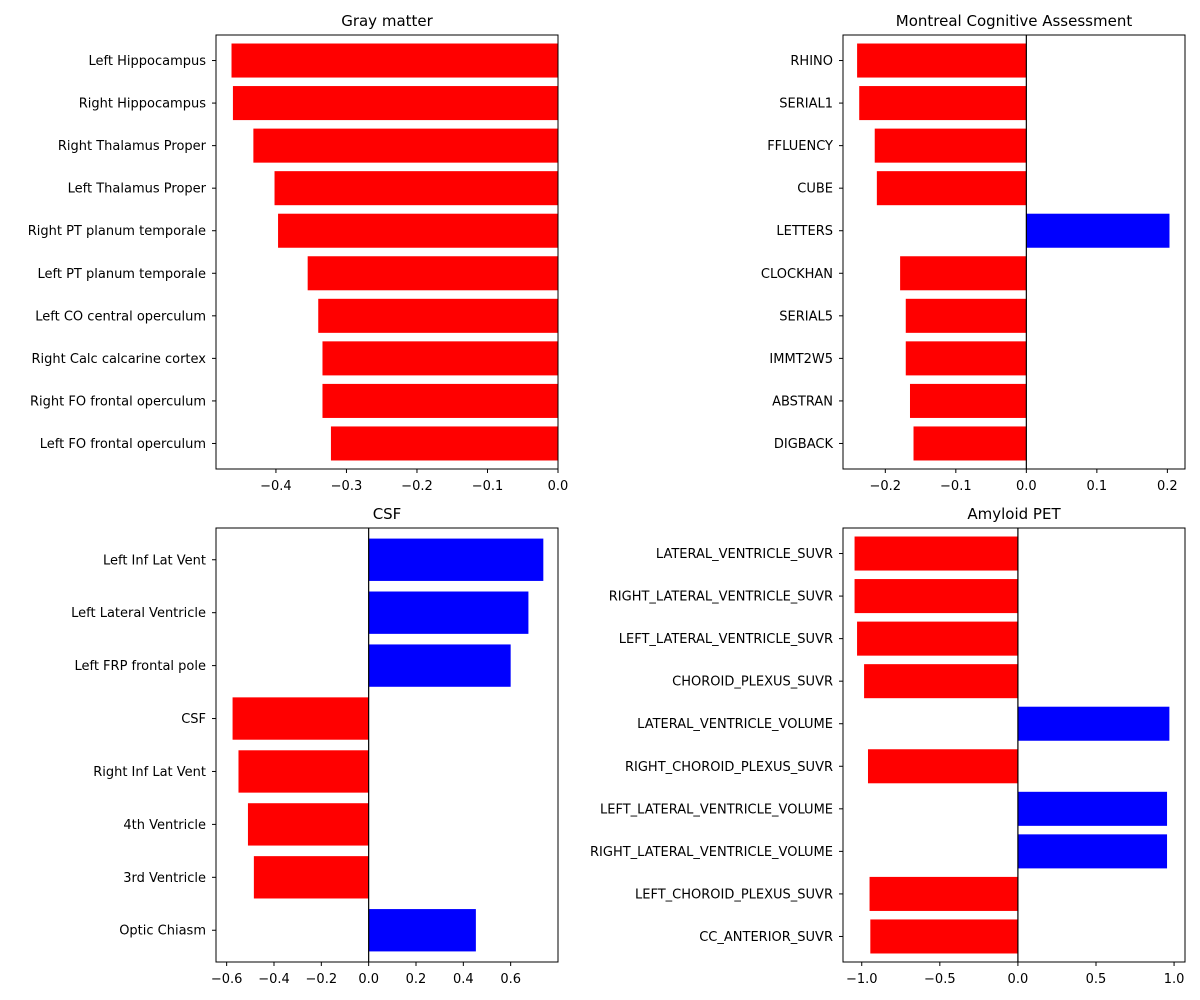 The width and height of the screenshot is (1200, 1000). Describe the element at coordinates (416, 979) in the screenshot. I see `x-tick-label: 0.2` at that location.